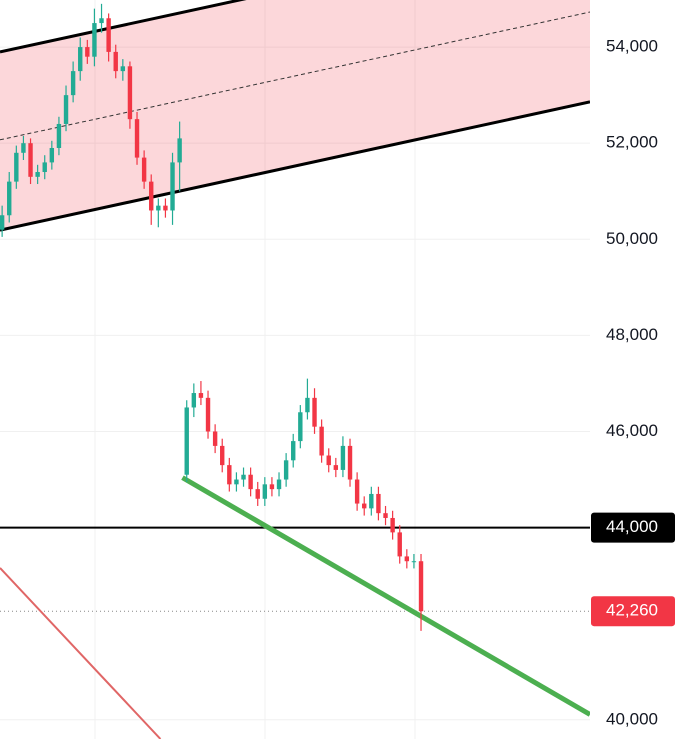  I want to click on level-label: 44,000, so click(632, 526).